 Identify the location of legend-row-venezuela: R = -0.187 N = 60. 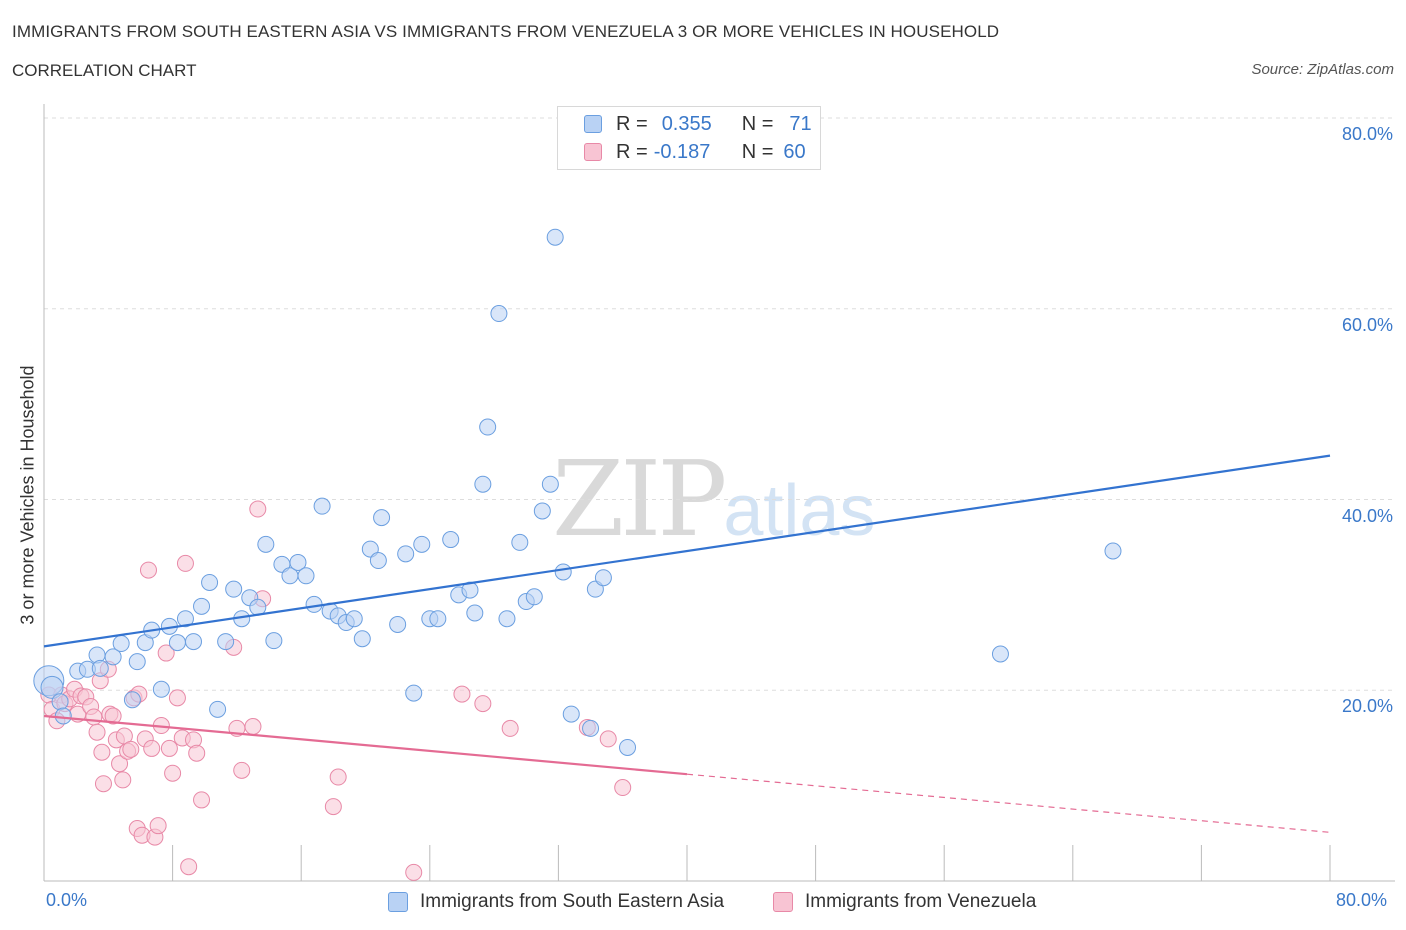
(695, 152).